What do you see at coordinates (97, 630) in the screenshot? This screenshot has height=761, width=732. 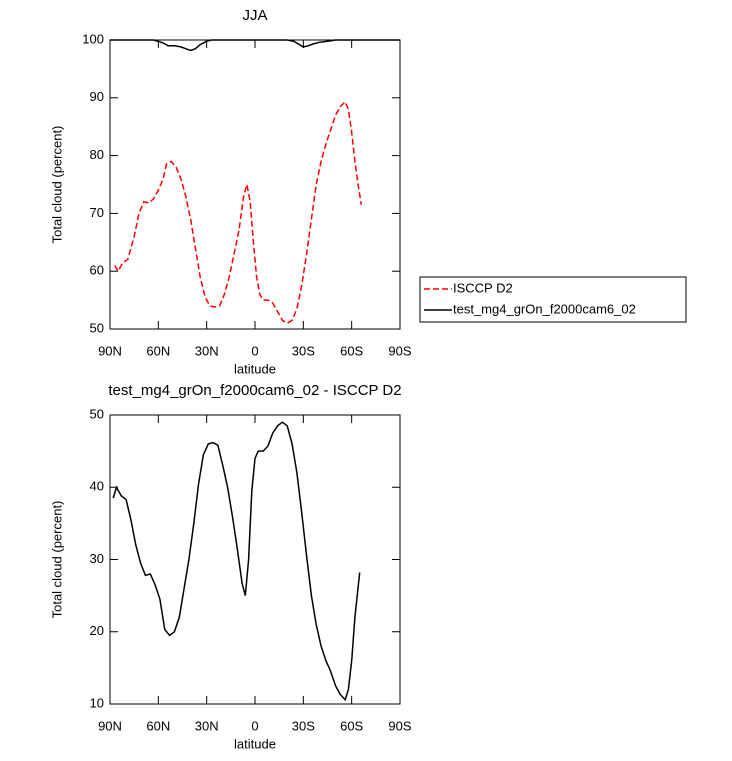 I see `y-tick-label: 20` at bounding box center [97, 630].